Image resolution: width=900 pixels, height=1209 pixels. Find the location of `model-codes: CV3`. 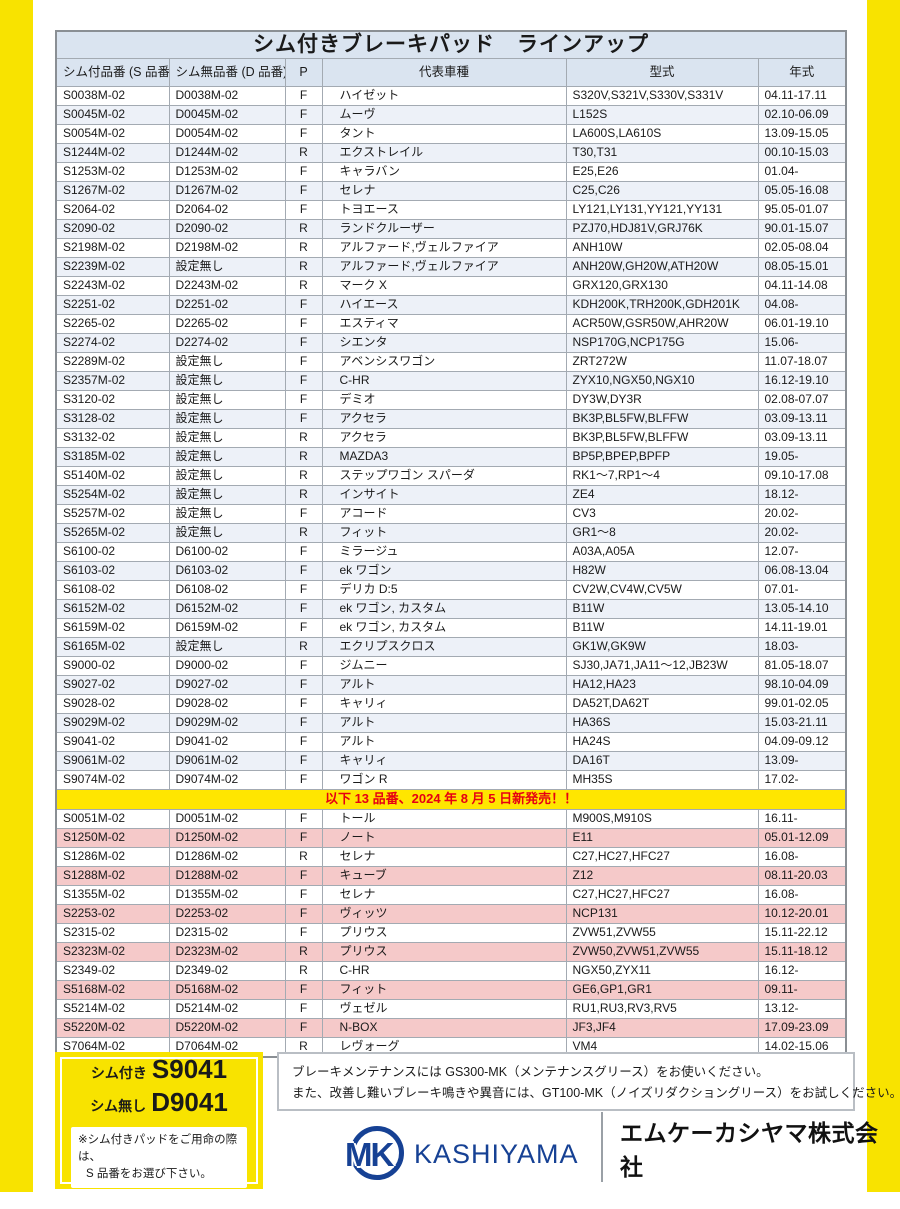

model-codes: CV3 is located at coordinates (662, 514).